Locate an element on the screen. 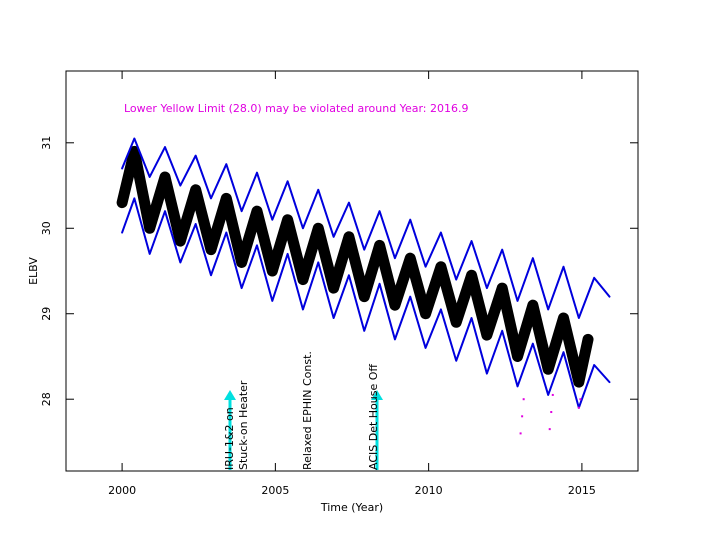 The height and width of the screenshot is (544, 704). x-axis-label: Time (Year) is located at coordinates (351, 507).